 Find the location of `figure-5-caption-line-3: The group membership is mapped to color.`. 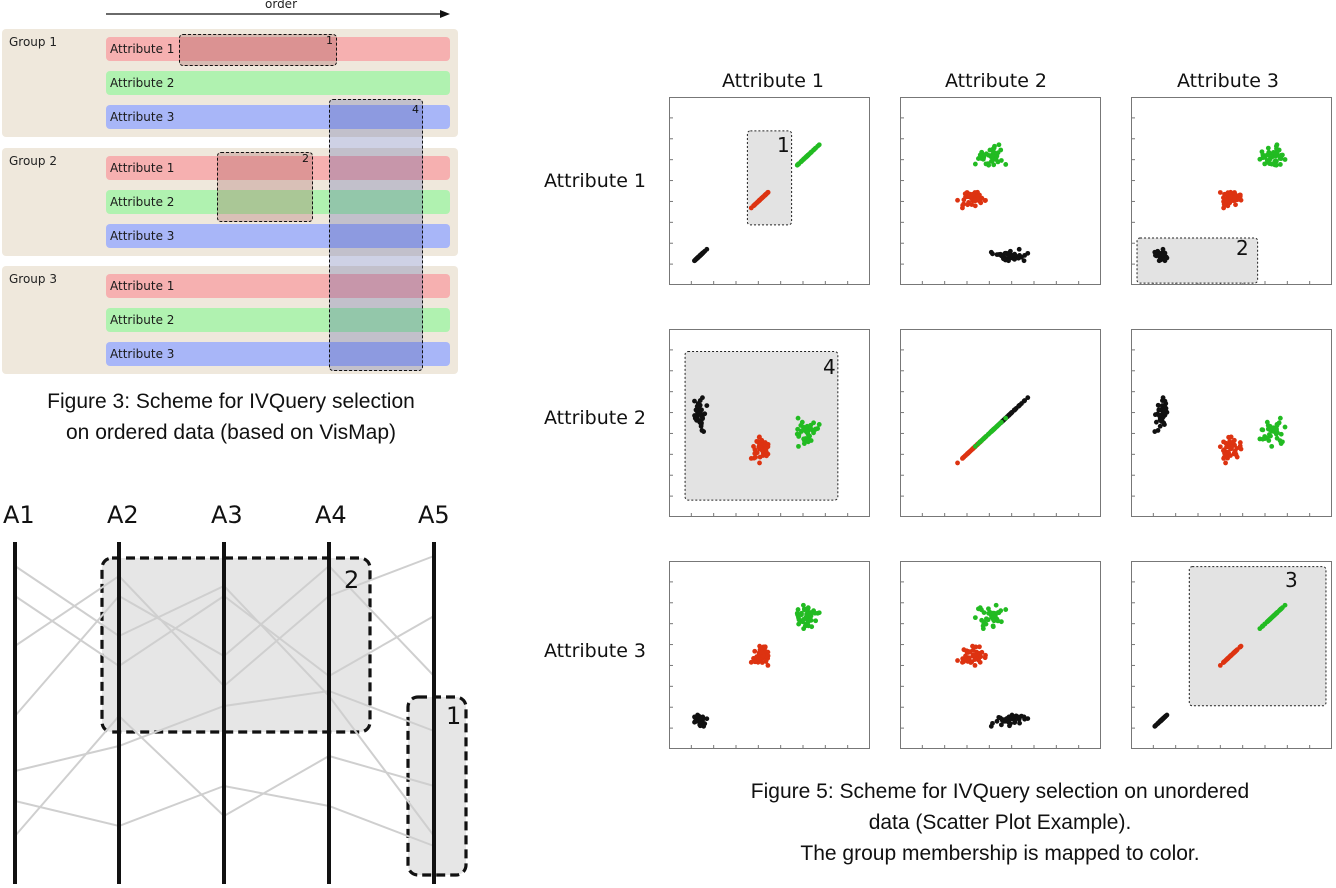

figure-5-caption-line-3: The group membership is mapped to color. is located at coordinates (1000, 853).